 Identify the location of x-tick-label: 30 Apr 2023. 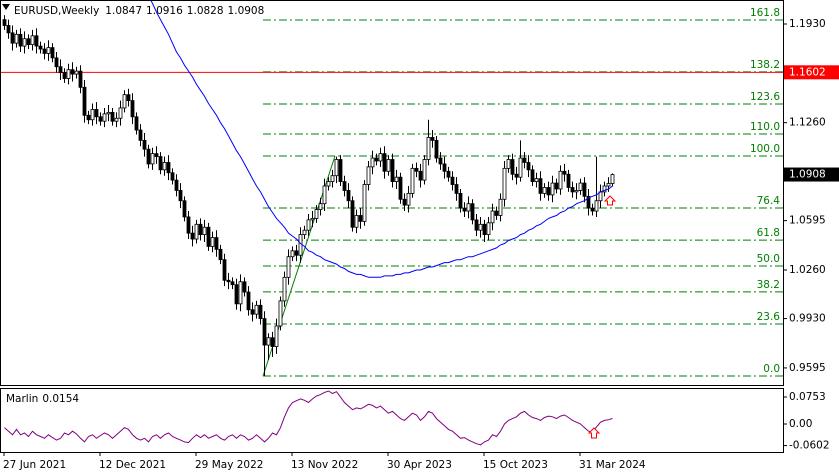
(419, 465).